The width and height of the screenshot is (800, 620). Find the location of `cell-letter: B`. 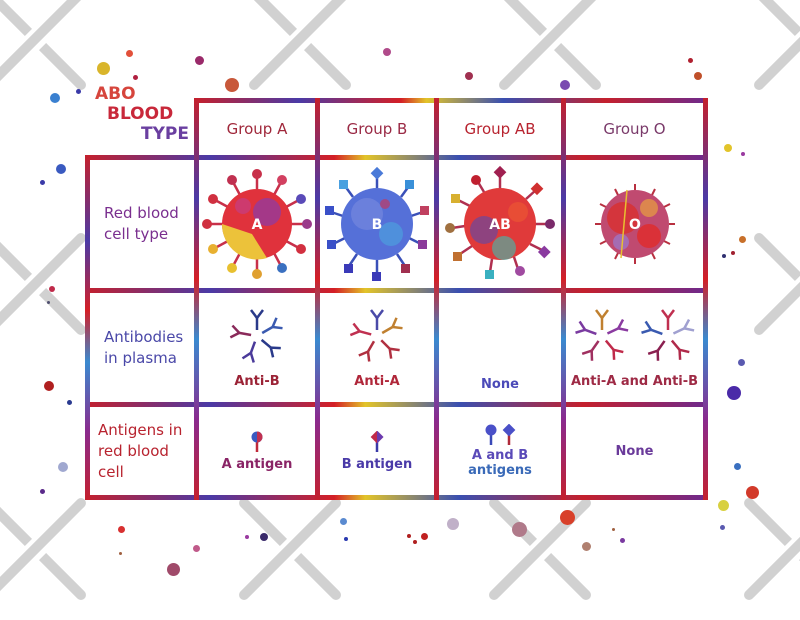

cell-letter: B is located at coordinates (377, 225).